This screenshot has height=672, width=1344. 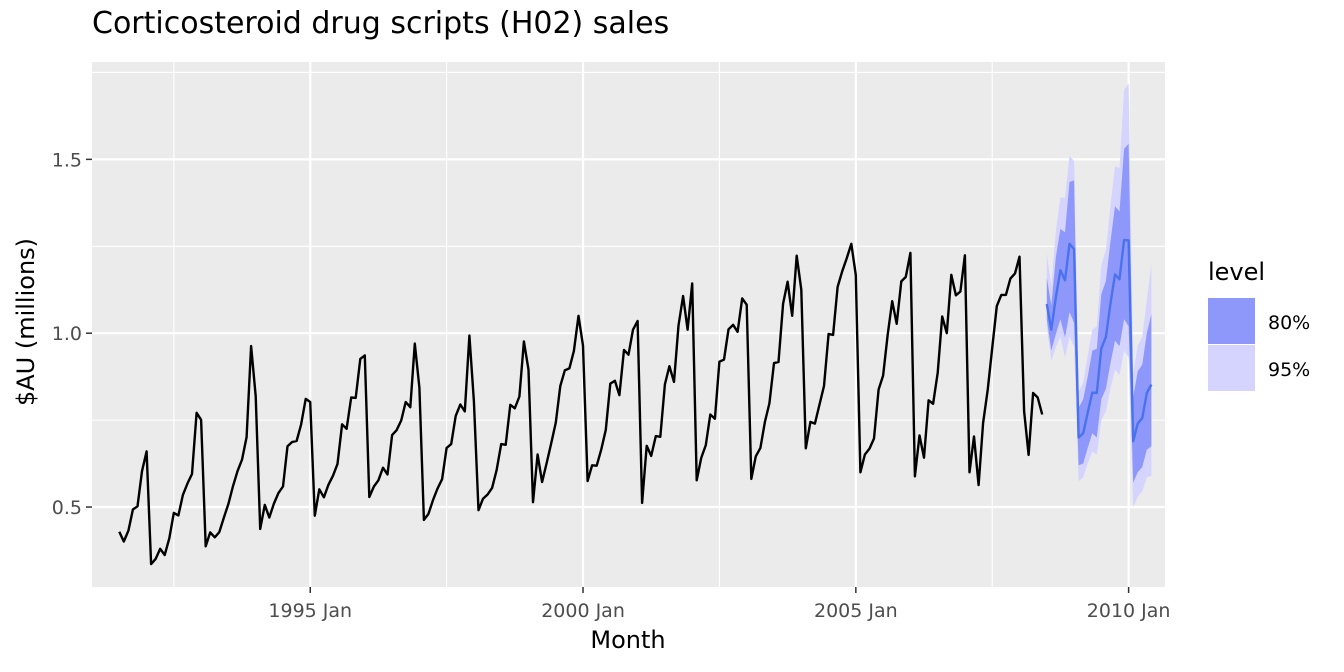 I want to click on legend-title: level, so click(x=1236, y=272).